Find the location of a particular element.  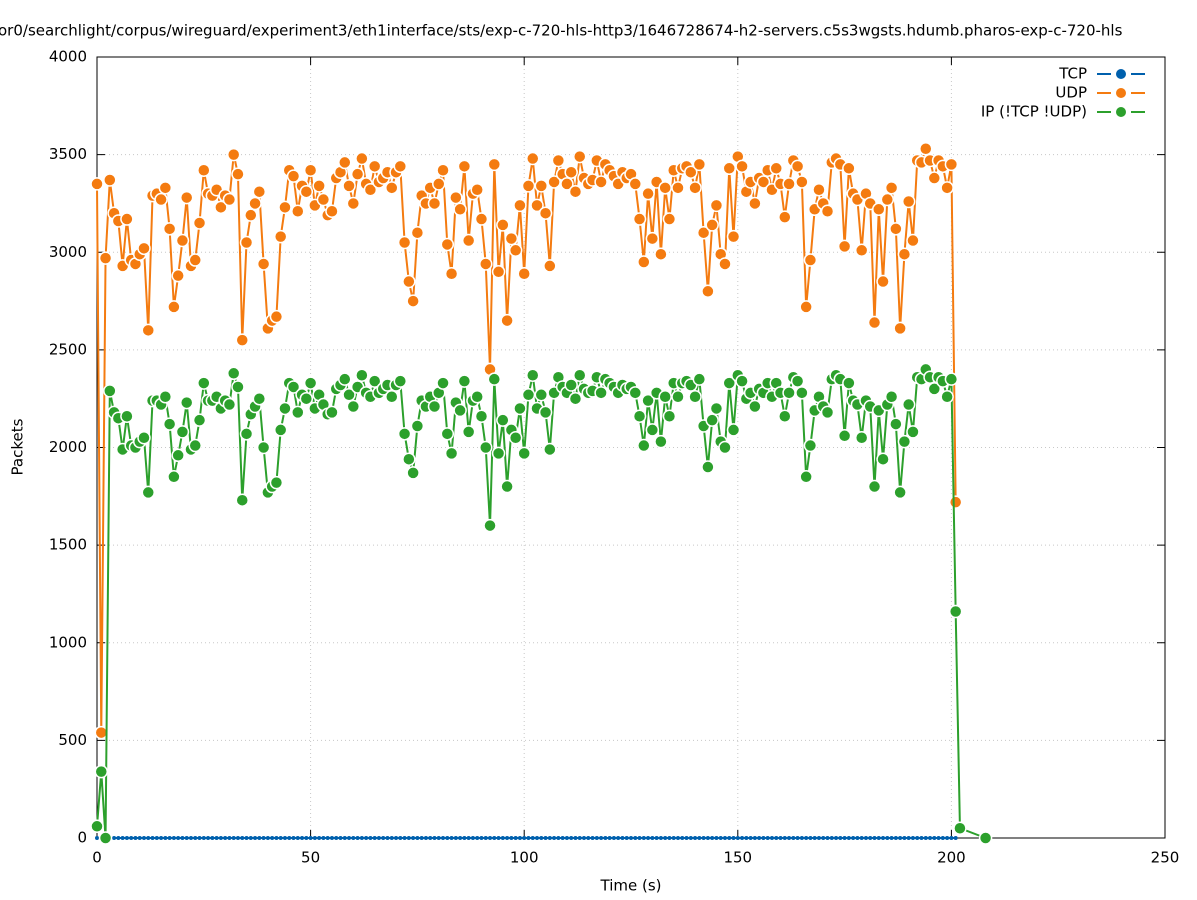

legend-marker is located at coordinates (1121, 112).